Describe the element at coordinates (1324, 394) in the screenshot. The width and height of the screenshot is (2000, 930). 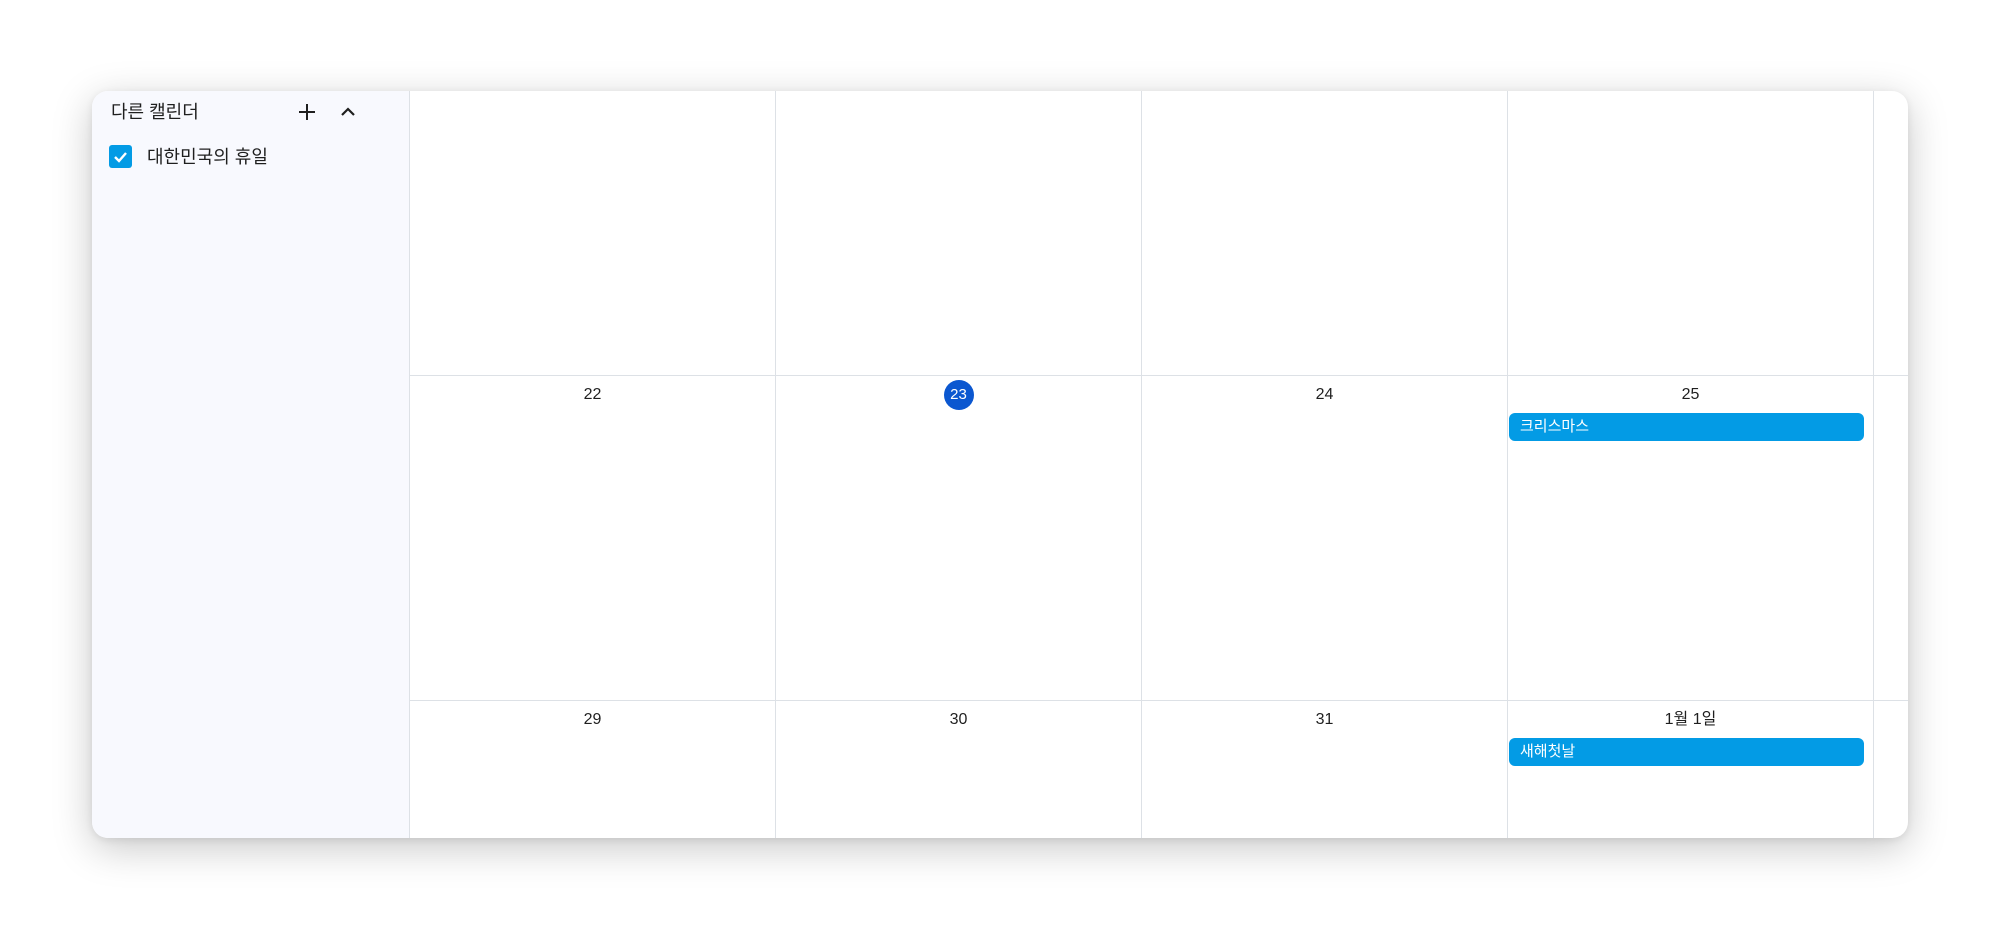
I see `day-cell-date: 24` at that location.